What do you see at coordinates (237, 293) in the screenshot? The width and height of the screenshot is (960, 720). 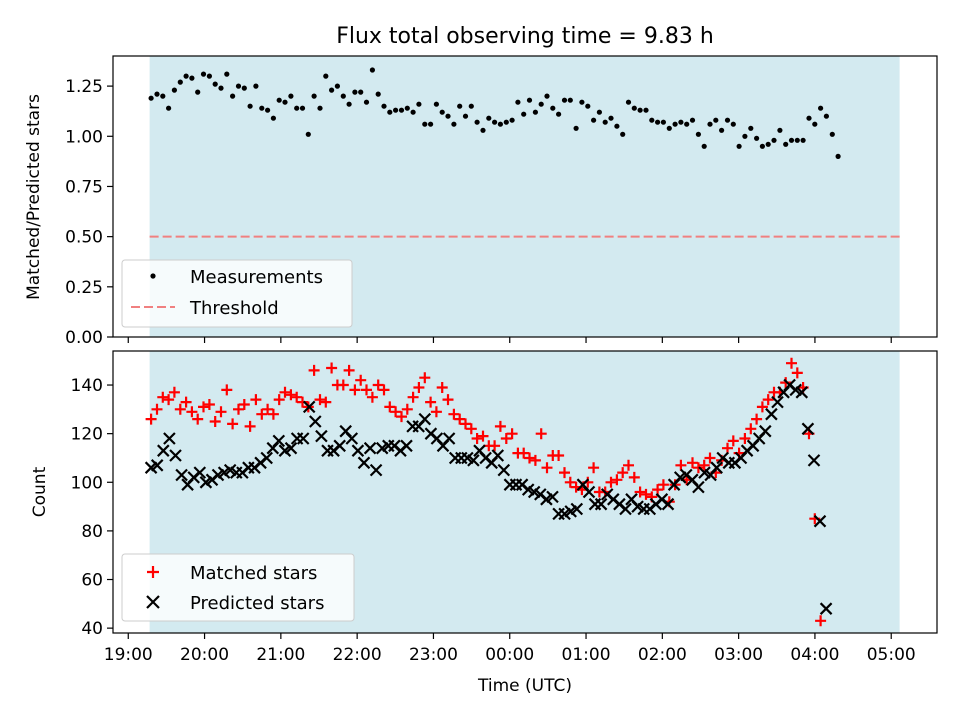 I see `top-legend: Measurements Threshold` at bounding box center [237, 293].